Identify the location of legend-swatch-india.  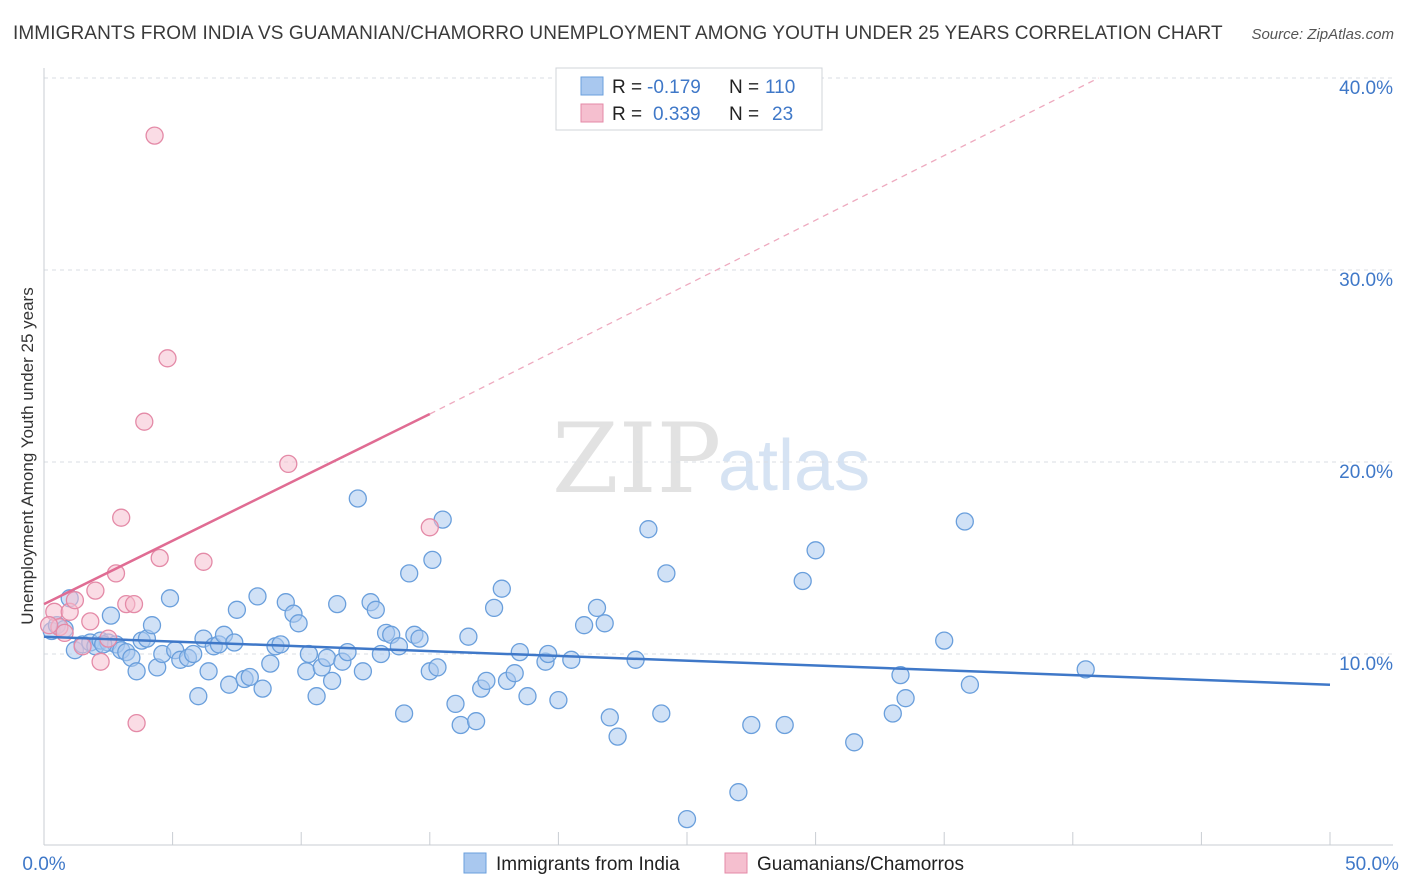
(592, 86).